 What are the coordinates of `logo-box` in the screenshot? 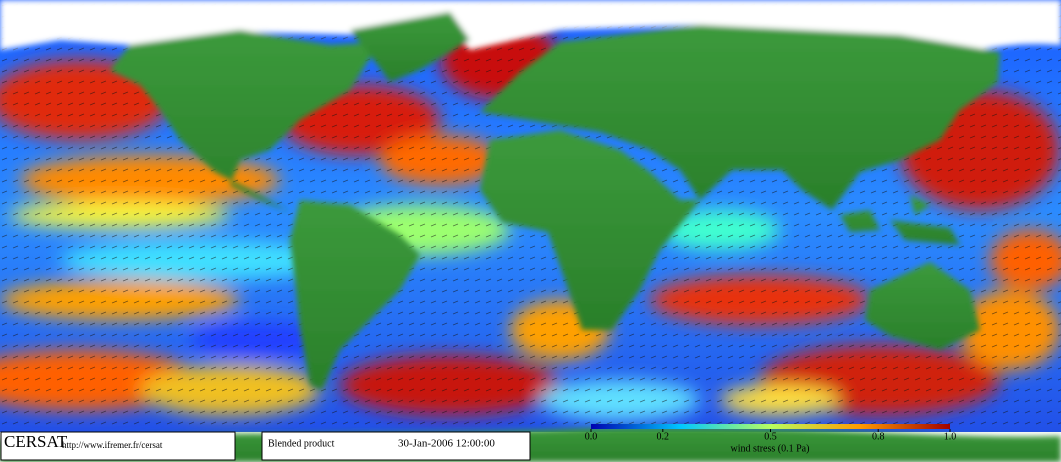 It's located at (118, 446).